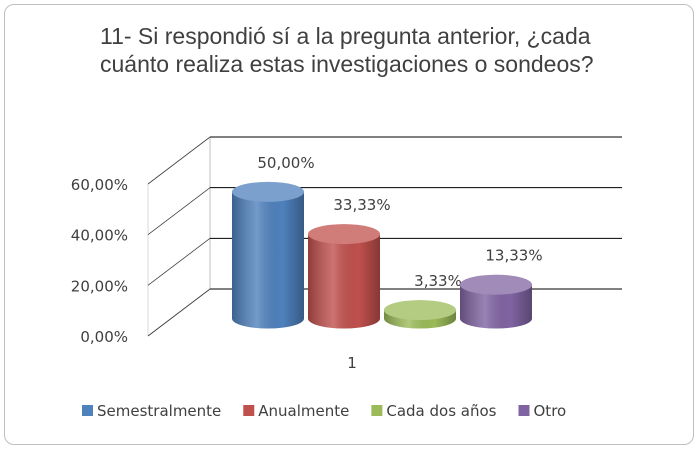 The height and width of the screenshot is (451, 700). Describe the element at coordinates (513, 256) in the screenshot. I see `data-label: 13,33%` at that location.